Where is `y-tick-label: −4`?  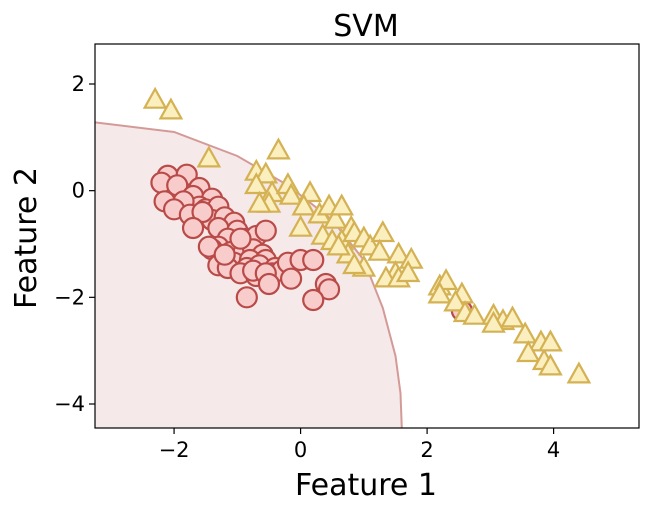
y-tick-label: −4 is located at coordinates (69, 404).